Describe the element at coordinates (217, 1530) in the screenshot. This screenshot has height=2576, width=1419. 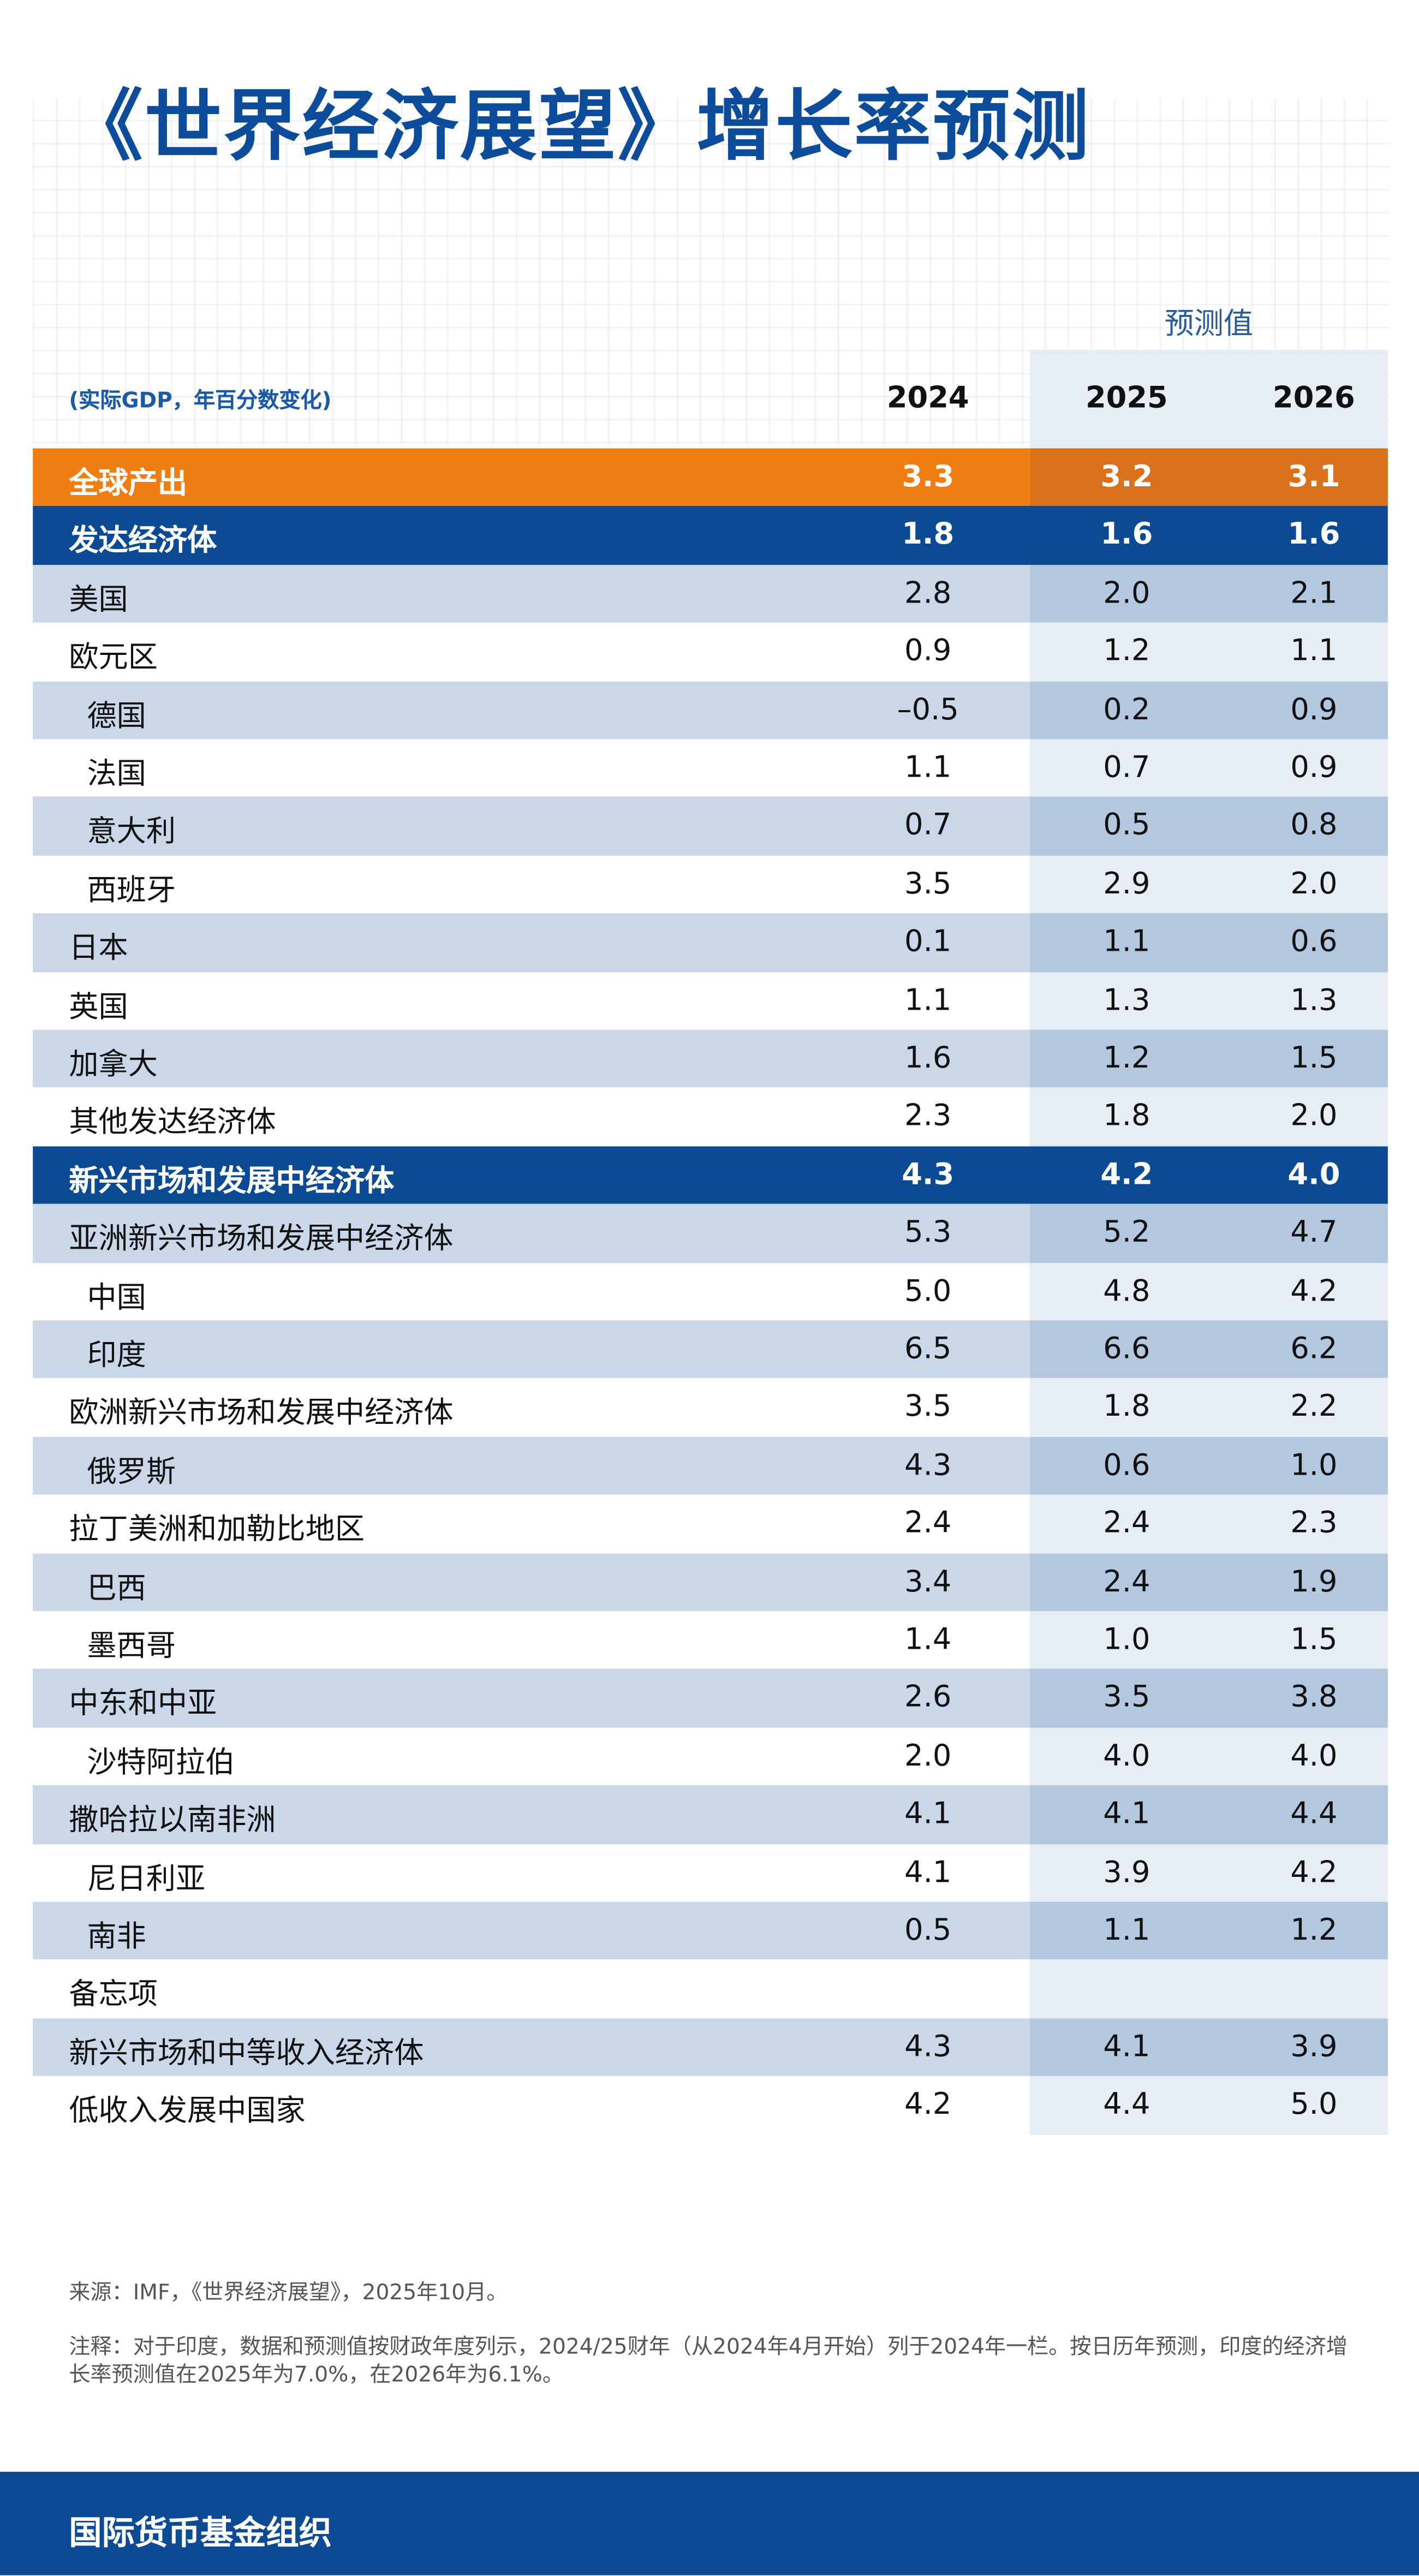
I see `row-label: 拉丁美洲和加勒比地区` at that location.